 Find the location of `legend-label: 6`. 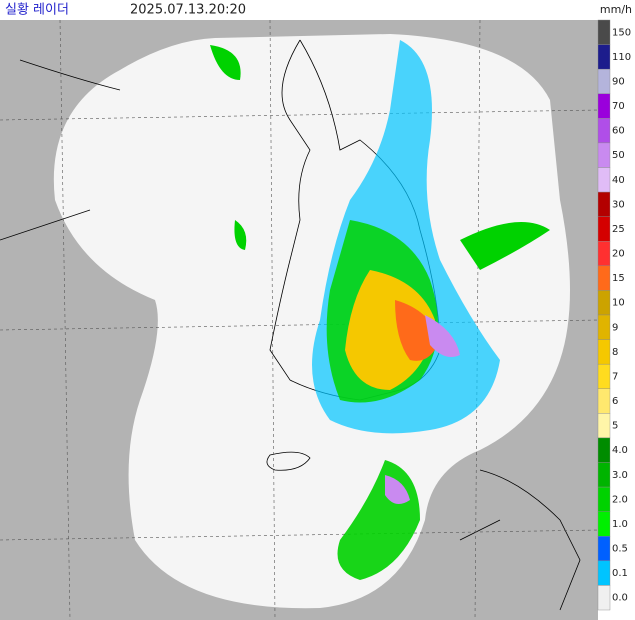

legend-label: 6 is located at coordinates (615, 401).